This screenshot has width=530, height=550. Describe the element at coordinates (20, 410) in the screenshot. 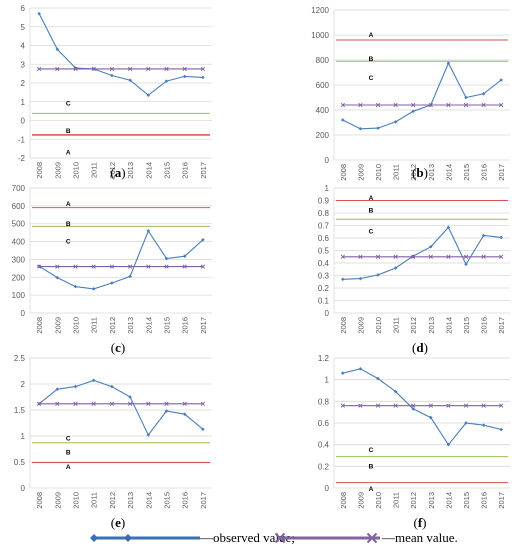

I see `y-tick-label: 1.5` at that location.